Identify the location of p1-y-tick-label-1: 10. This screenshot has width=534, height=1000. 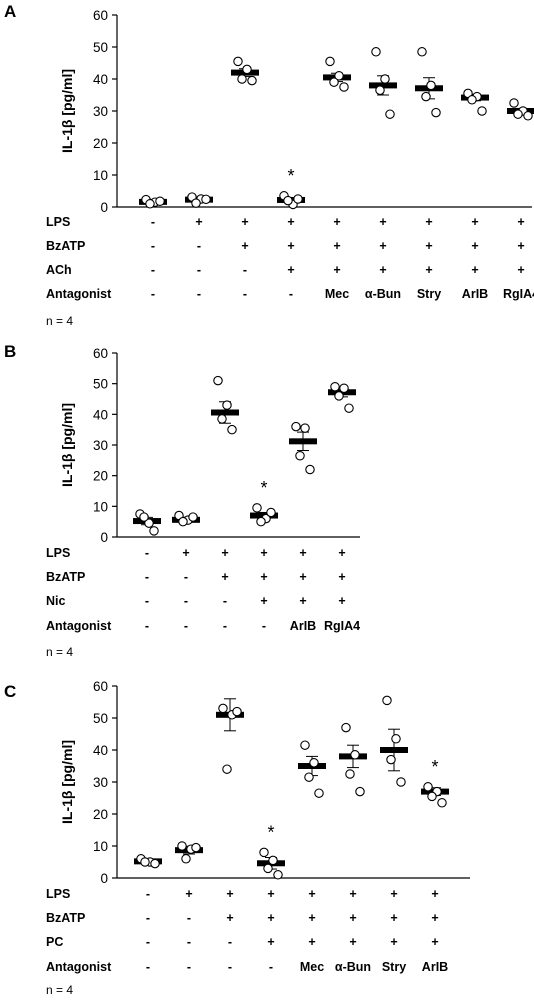
(100, 175).